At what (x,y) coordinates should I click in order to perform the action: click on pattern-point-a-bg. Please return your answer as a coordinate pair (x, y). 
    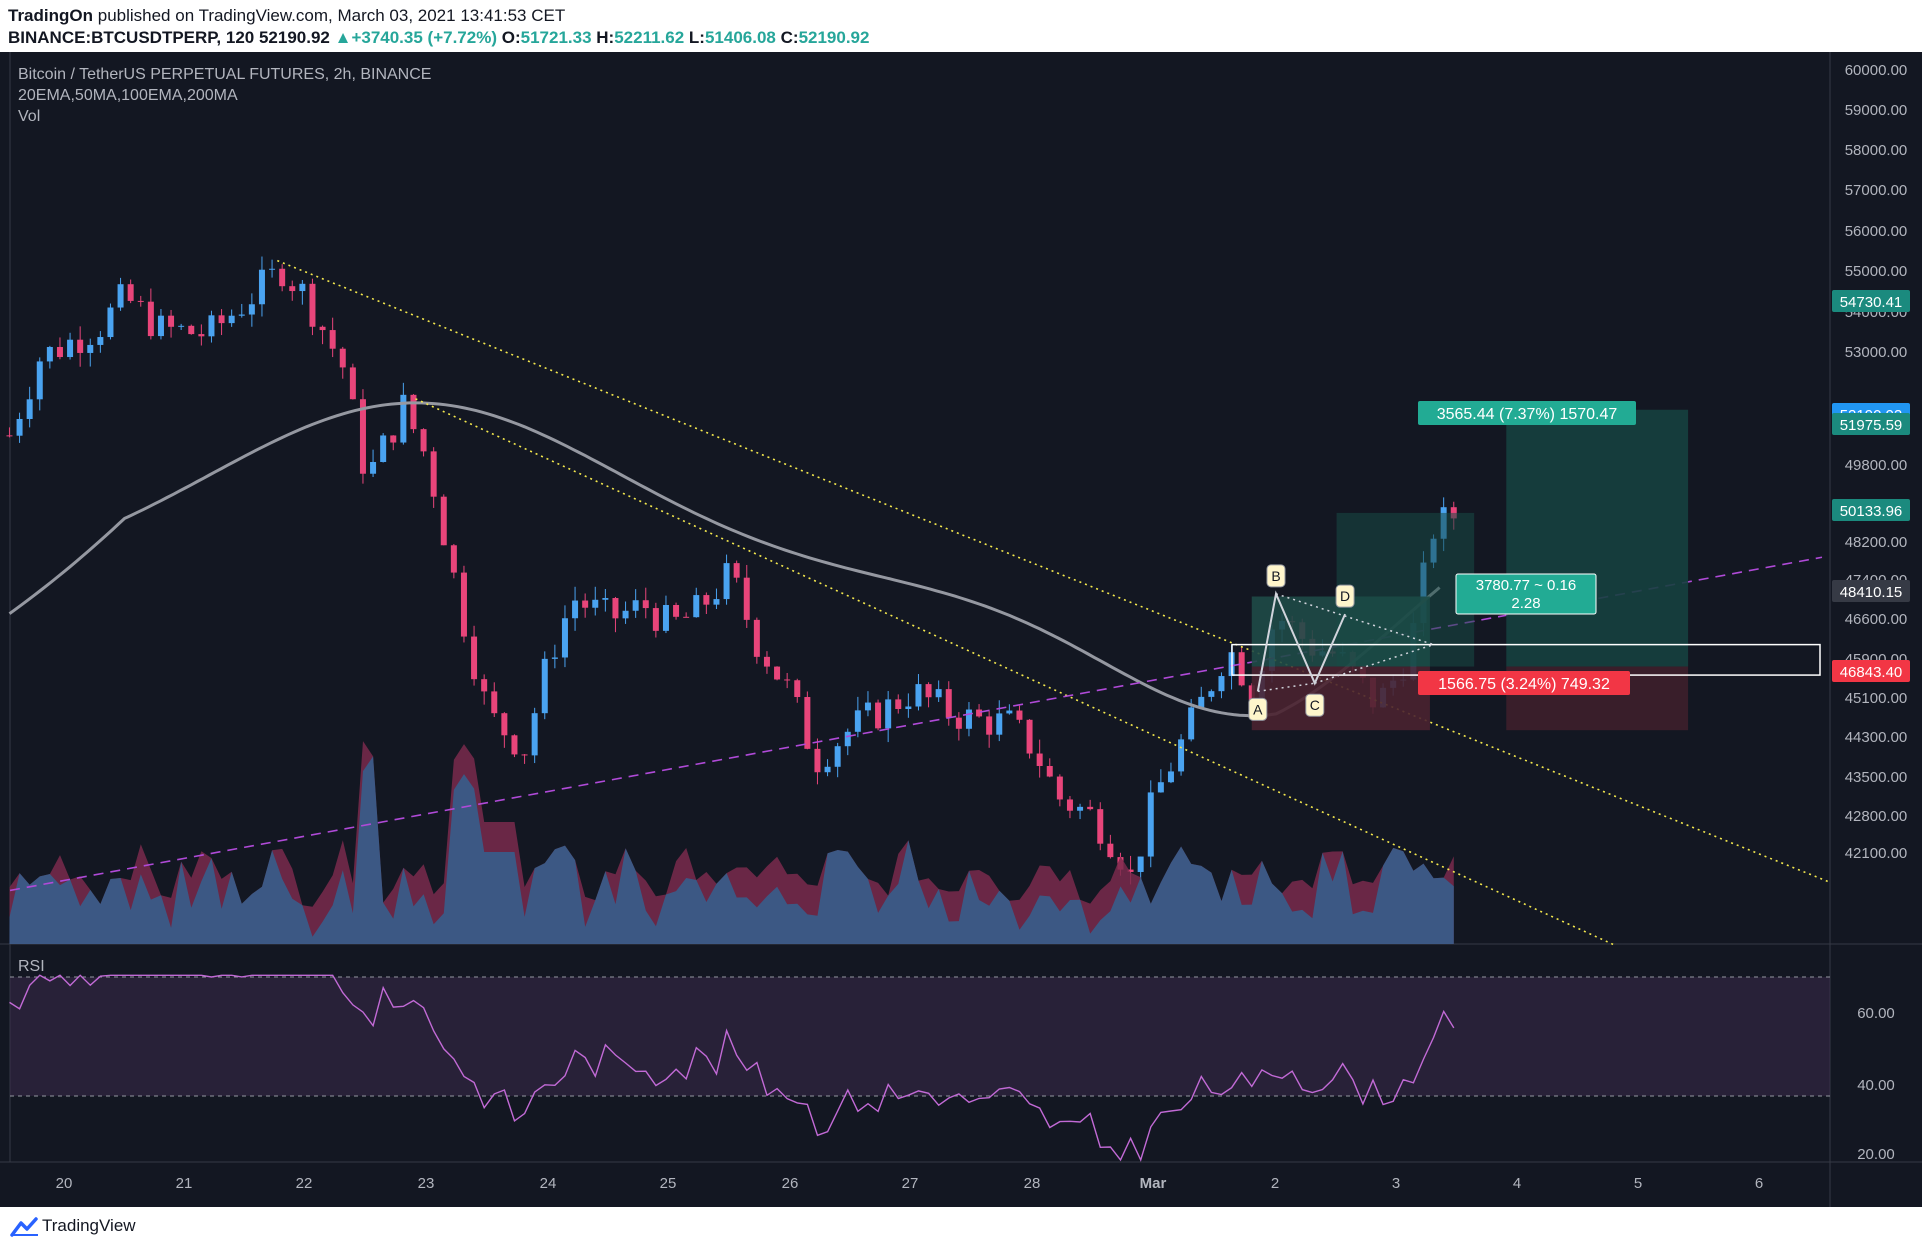
    Looking at the image, I should click on (1258, 709).